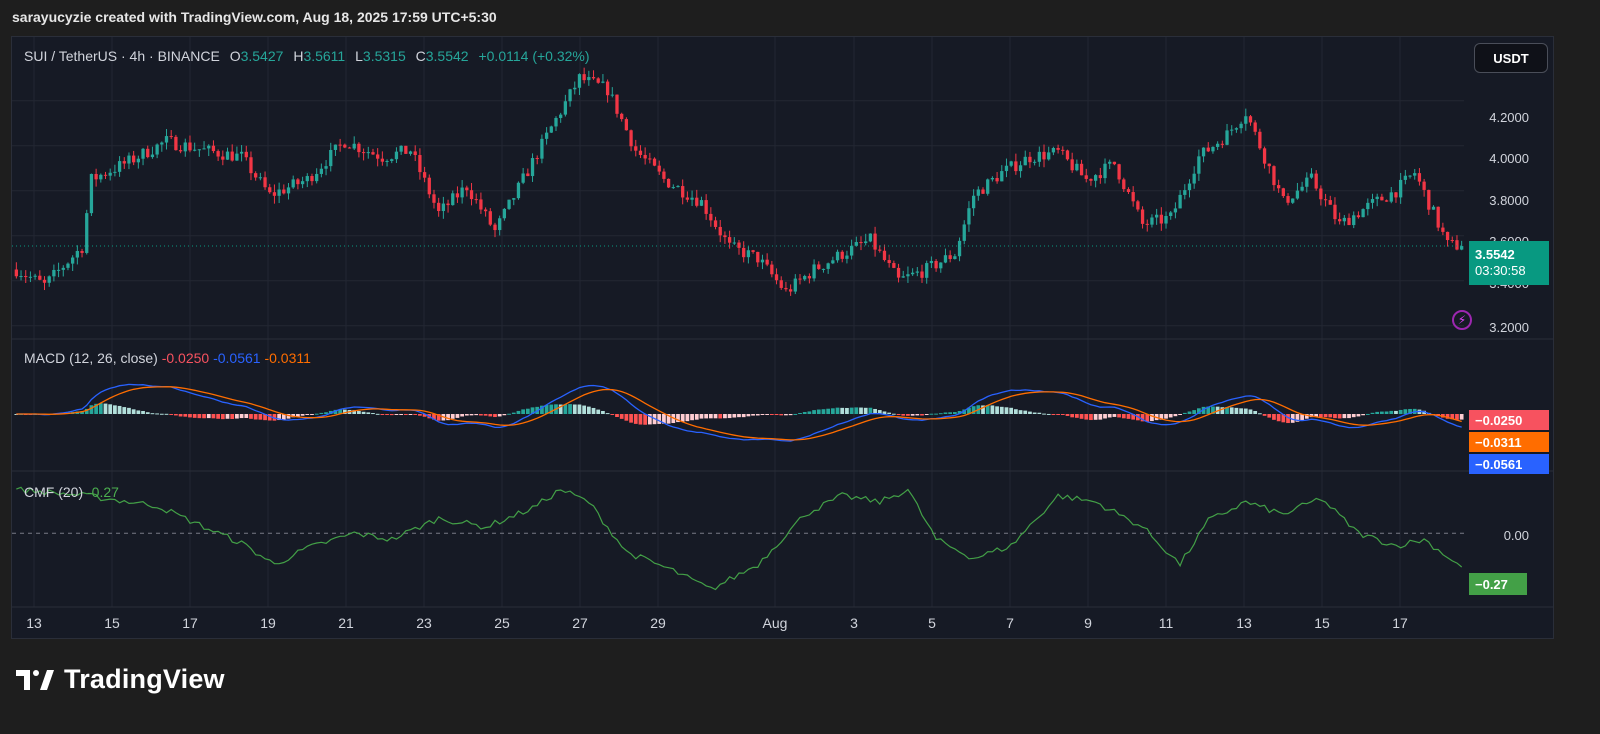 This screenshot has height=734, width=1600. What do you see at coordinates (1511, 58) in the screenshot?
I see `currency-button: USDT` at bounding box center [1511, 58].